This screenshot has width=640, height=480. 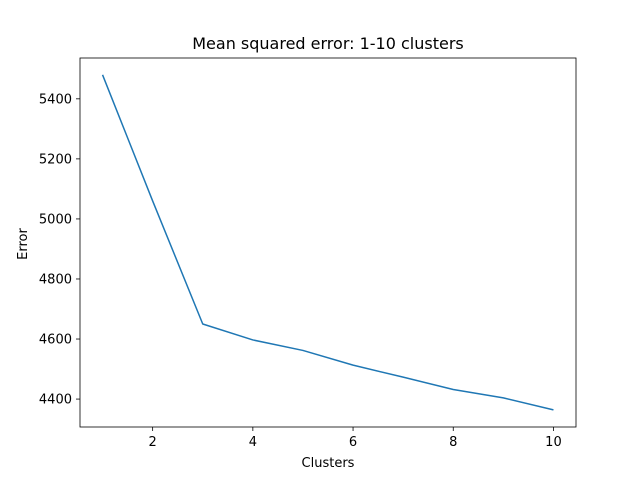 What do you see at coordinates (328, 463) in the screenshot?
I see `x-axis-label: Clusters` at bounding box center [328, 463].